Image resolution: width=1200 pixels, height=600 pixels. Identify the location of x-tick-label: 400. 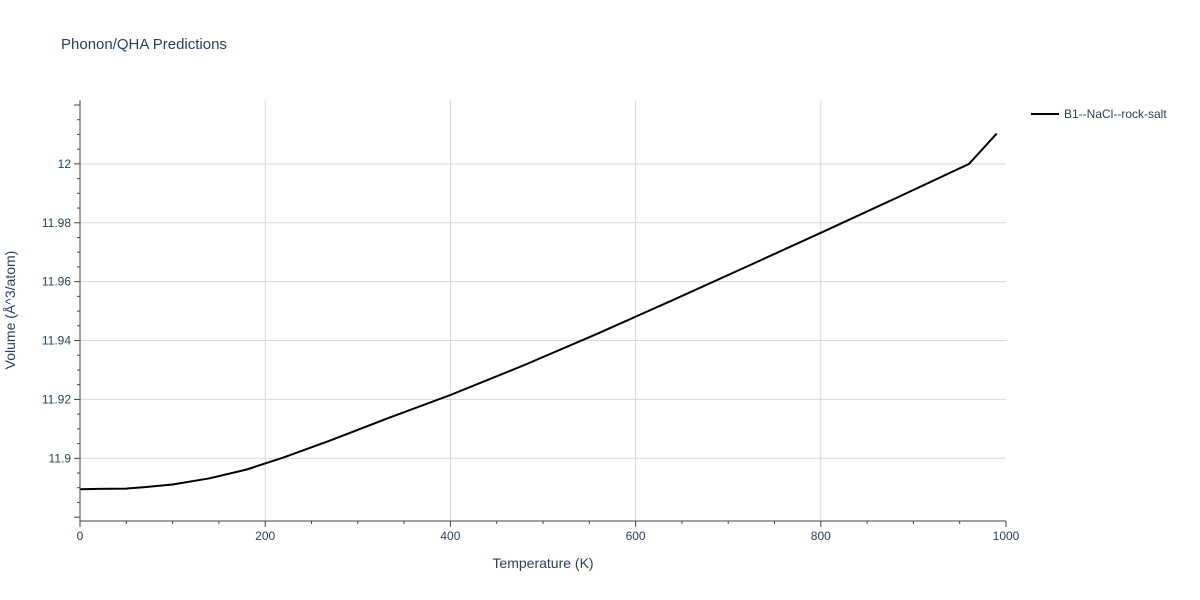
(450, 536).